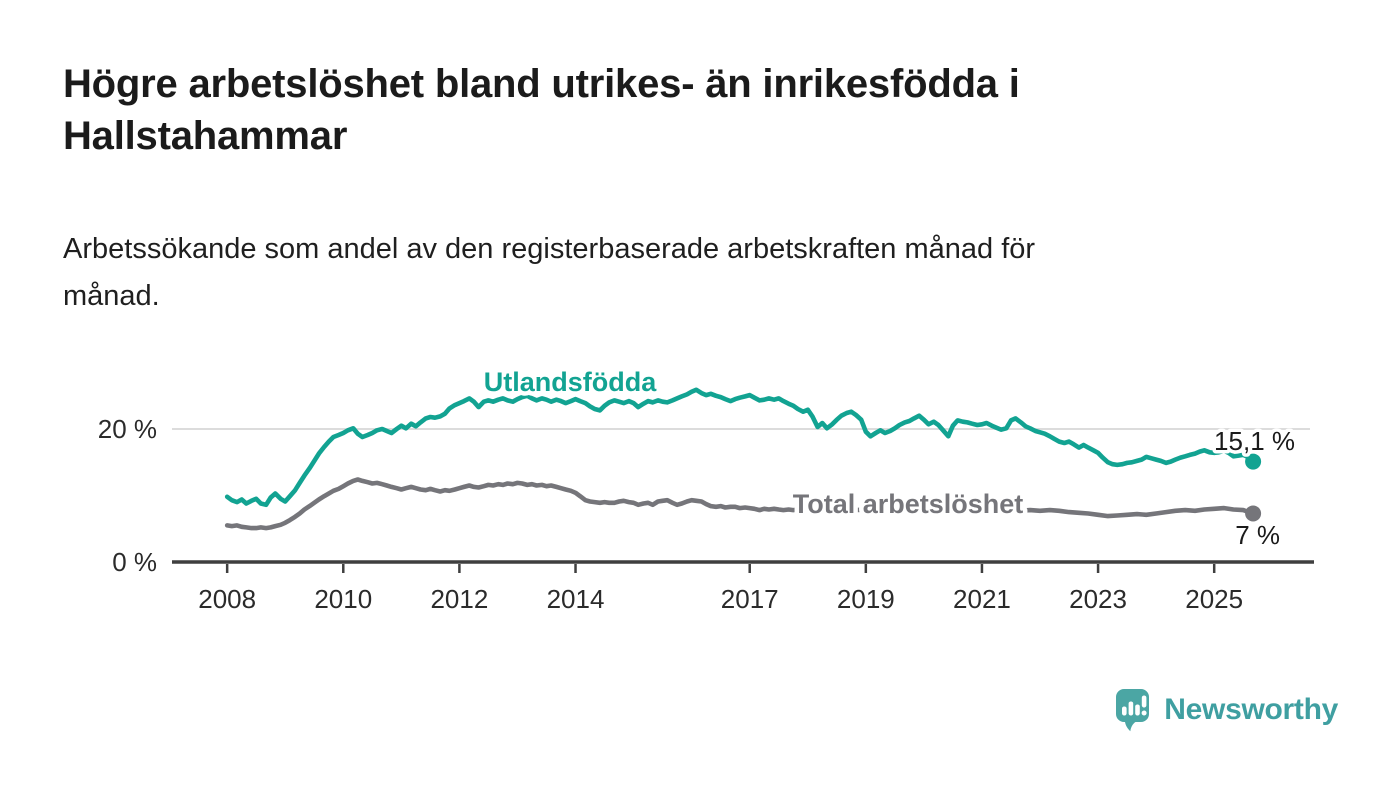  Describe the element at coordinates (459, 599) in the screenshot. I see `x-tick-label: 2012` at that location.